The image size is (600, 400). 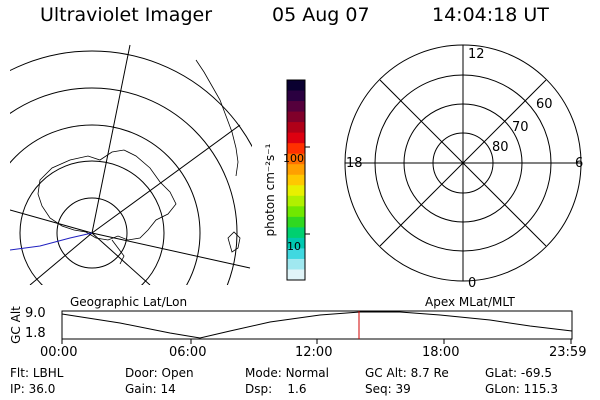 I want to click on colorbar-unit-label: photon cm⁻²s⁻¹, so click(x=270, y=190).